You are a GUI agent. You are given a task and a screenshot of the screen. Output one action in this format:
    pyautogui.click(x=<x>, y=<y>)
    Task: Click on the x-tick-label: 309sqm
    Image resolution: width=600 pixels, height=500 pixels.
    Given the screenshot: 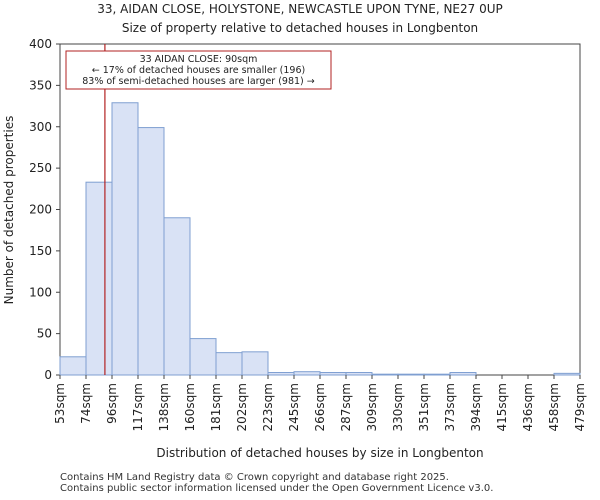 What is the action you would take?
    pyautogui.click(x=372, y=407)
    